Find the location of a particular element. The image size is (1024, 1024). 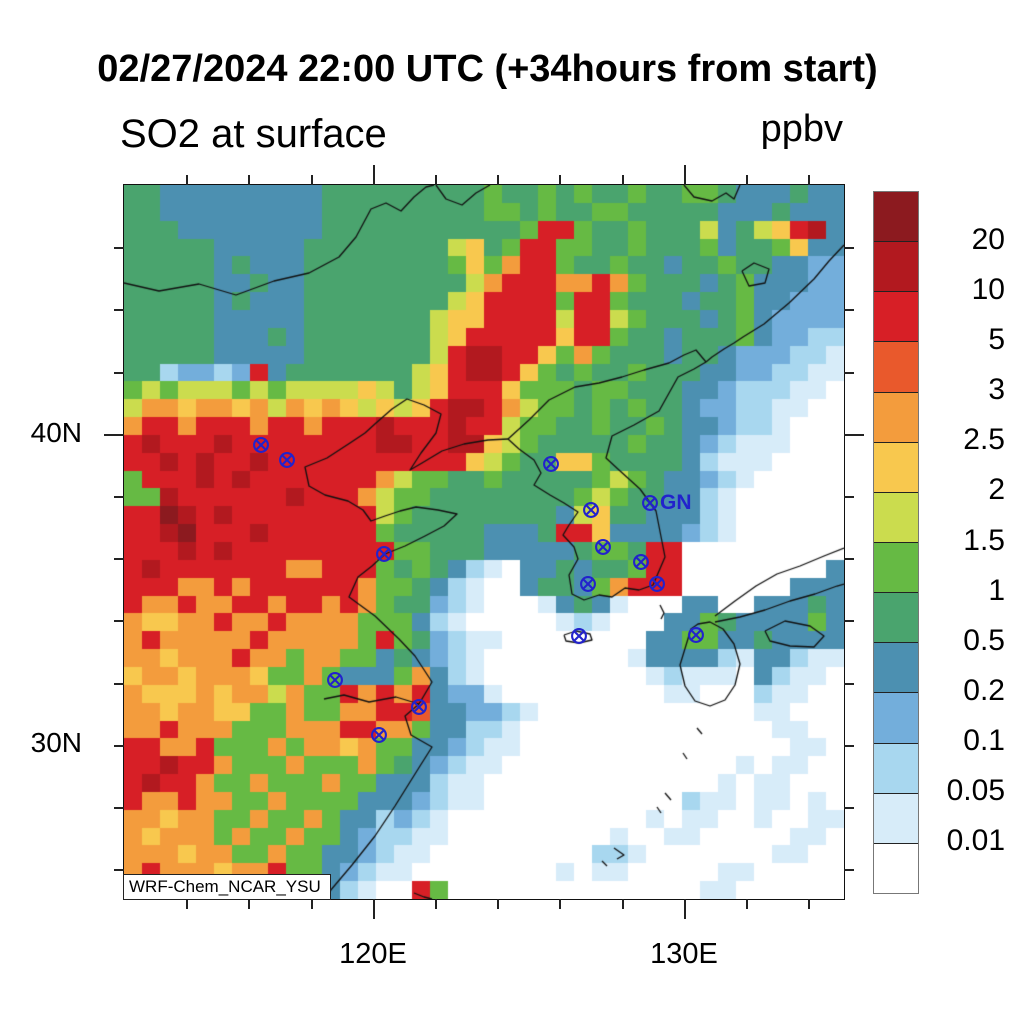

colorbar-label-3: 3 is located at coordinates (996, 390).